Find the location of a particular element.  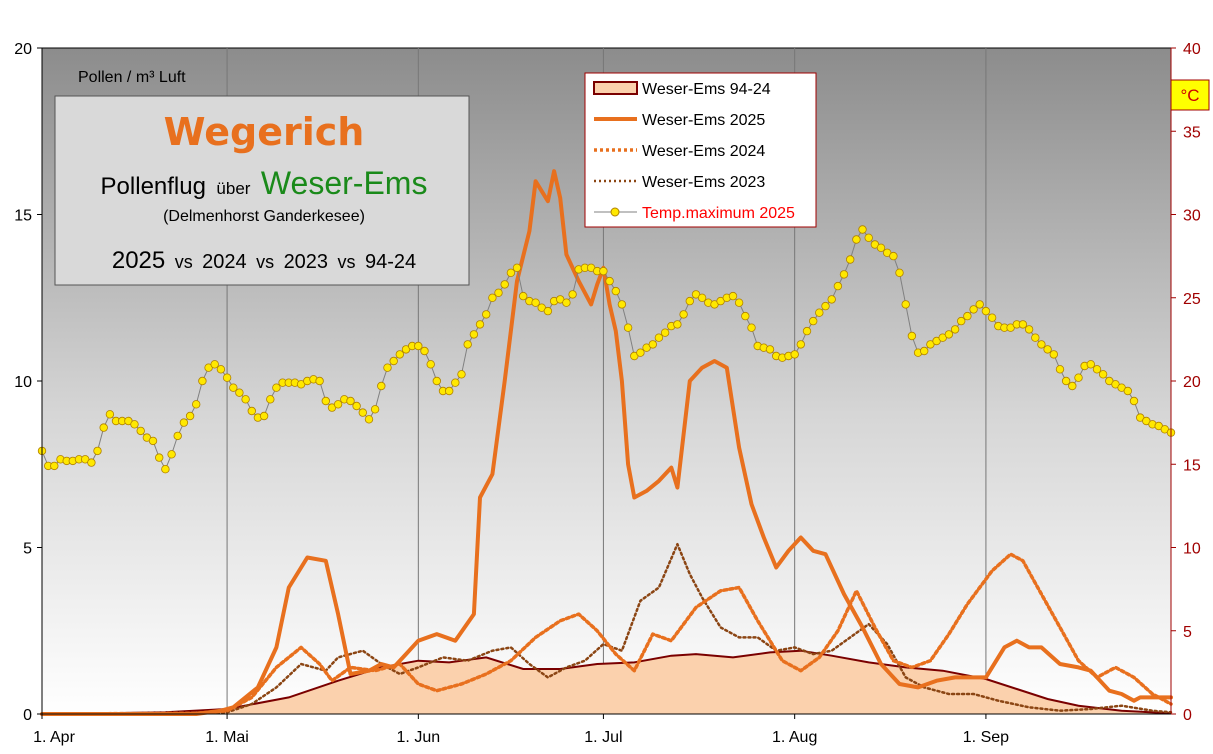

legend-label-2023: Weser-Ems 2023 is located at coordinates (703, 182).